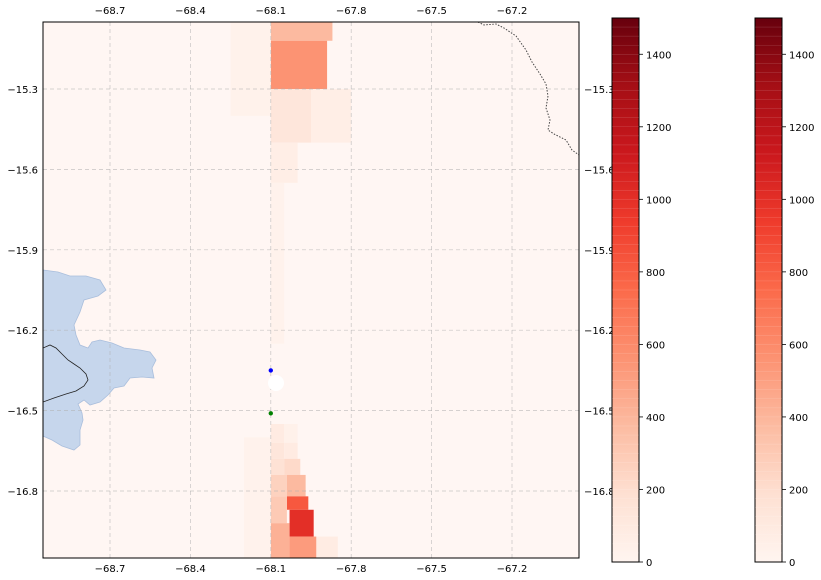 The width and height of the screenshot is (821, 580). Describe the element at coordinates (100, 360) in the screenshot. I see `lake-shape` at that location.